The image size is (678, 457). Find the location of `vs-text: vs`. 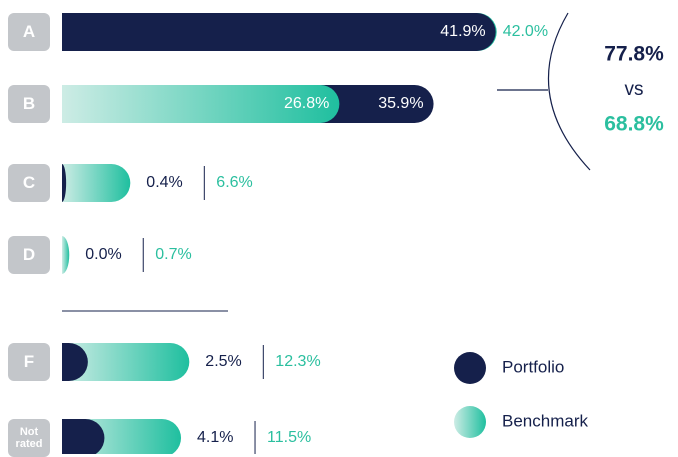

vs-text: vs is located at coordinates (634, 89).